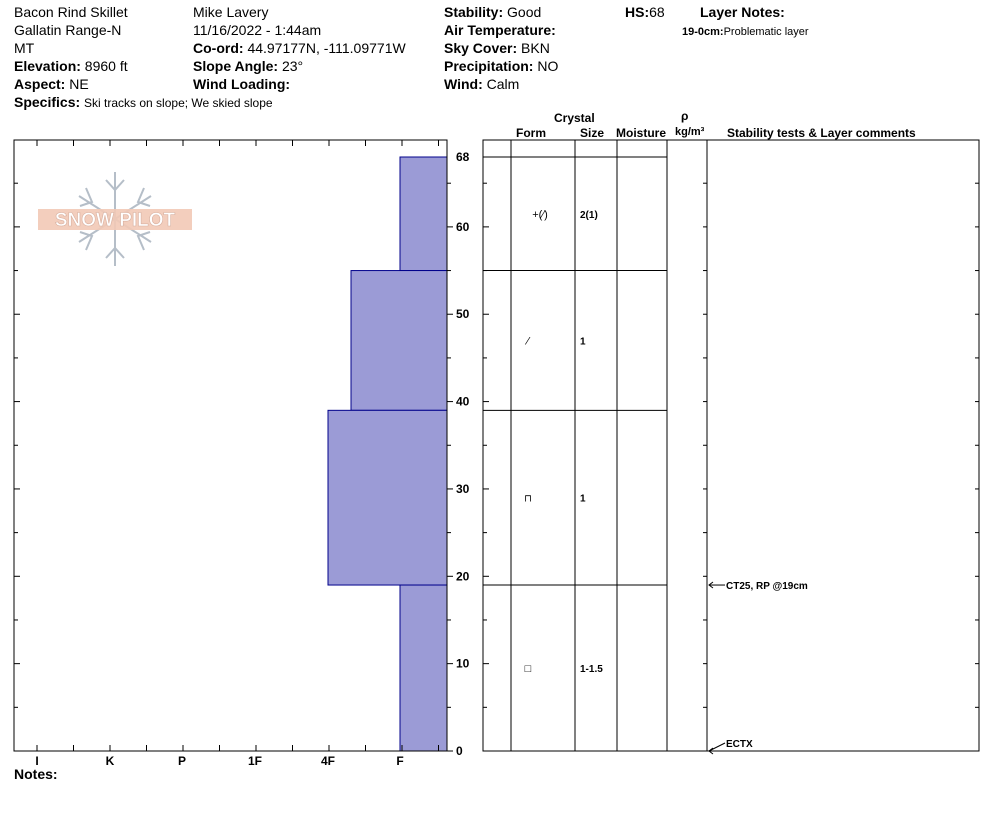 The image size is (994, 840). I want to click on test-label-1: ECTX, so click(739, 744).